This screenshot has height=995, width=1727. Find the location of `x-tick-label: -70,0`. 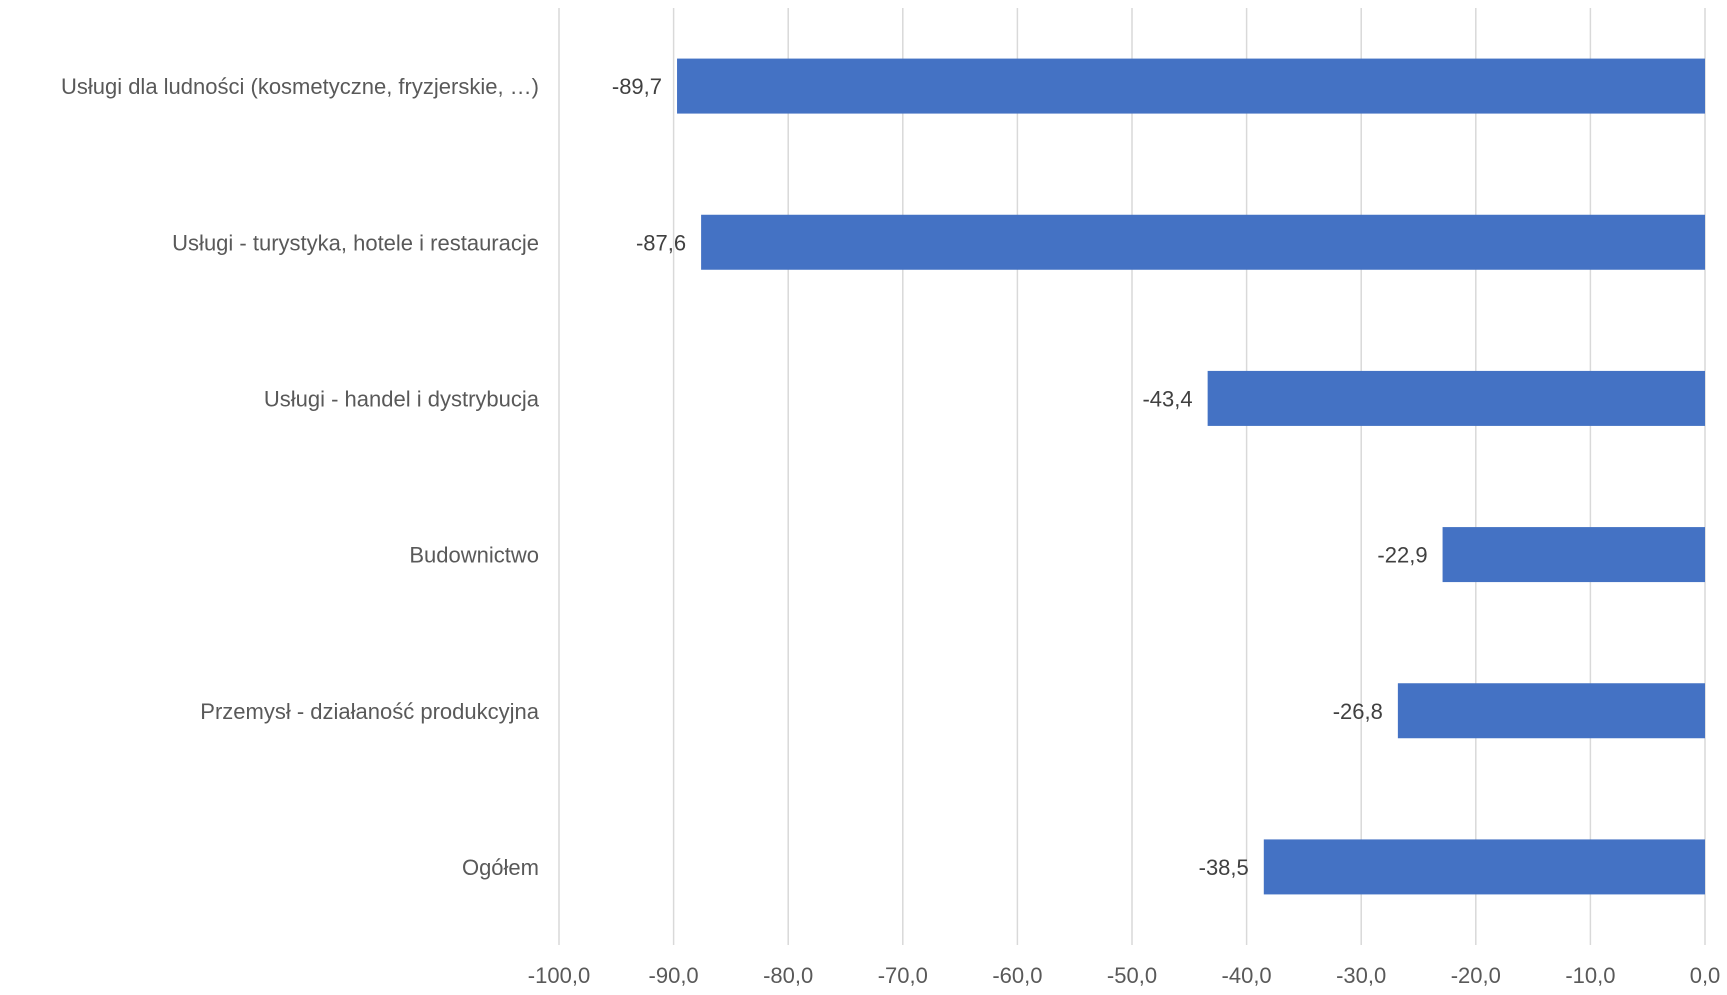

x-tick-label: -70,0 is located at coordinates (903, 975).